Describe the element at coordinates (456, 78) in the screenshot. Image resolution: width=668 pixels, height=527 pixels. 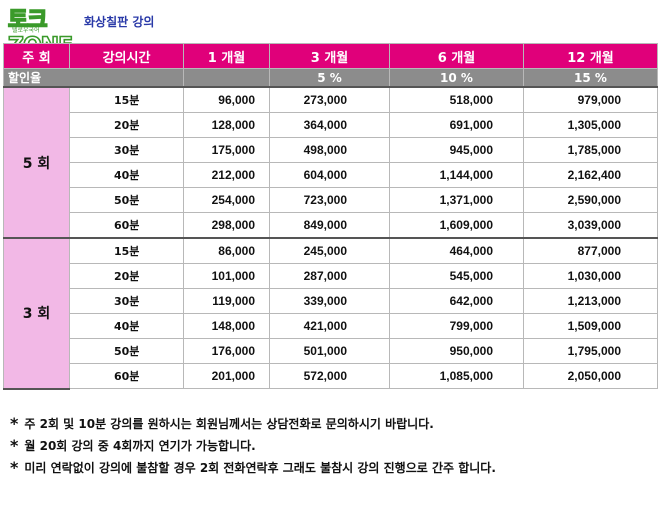
I see `discount-value: 10 %` at that location.